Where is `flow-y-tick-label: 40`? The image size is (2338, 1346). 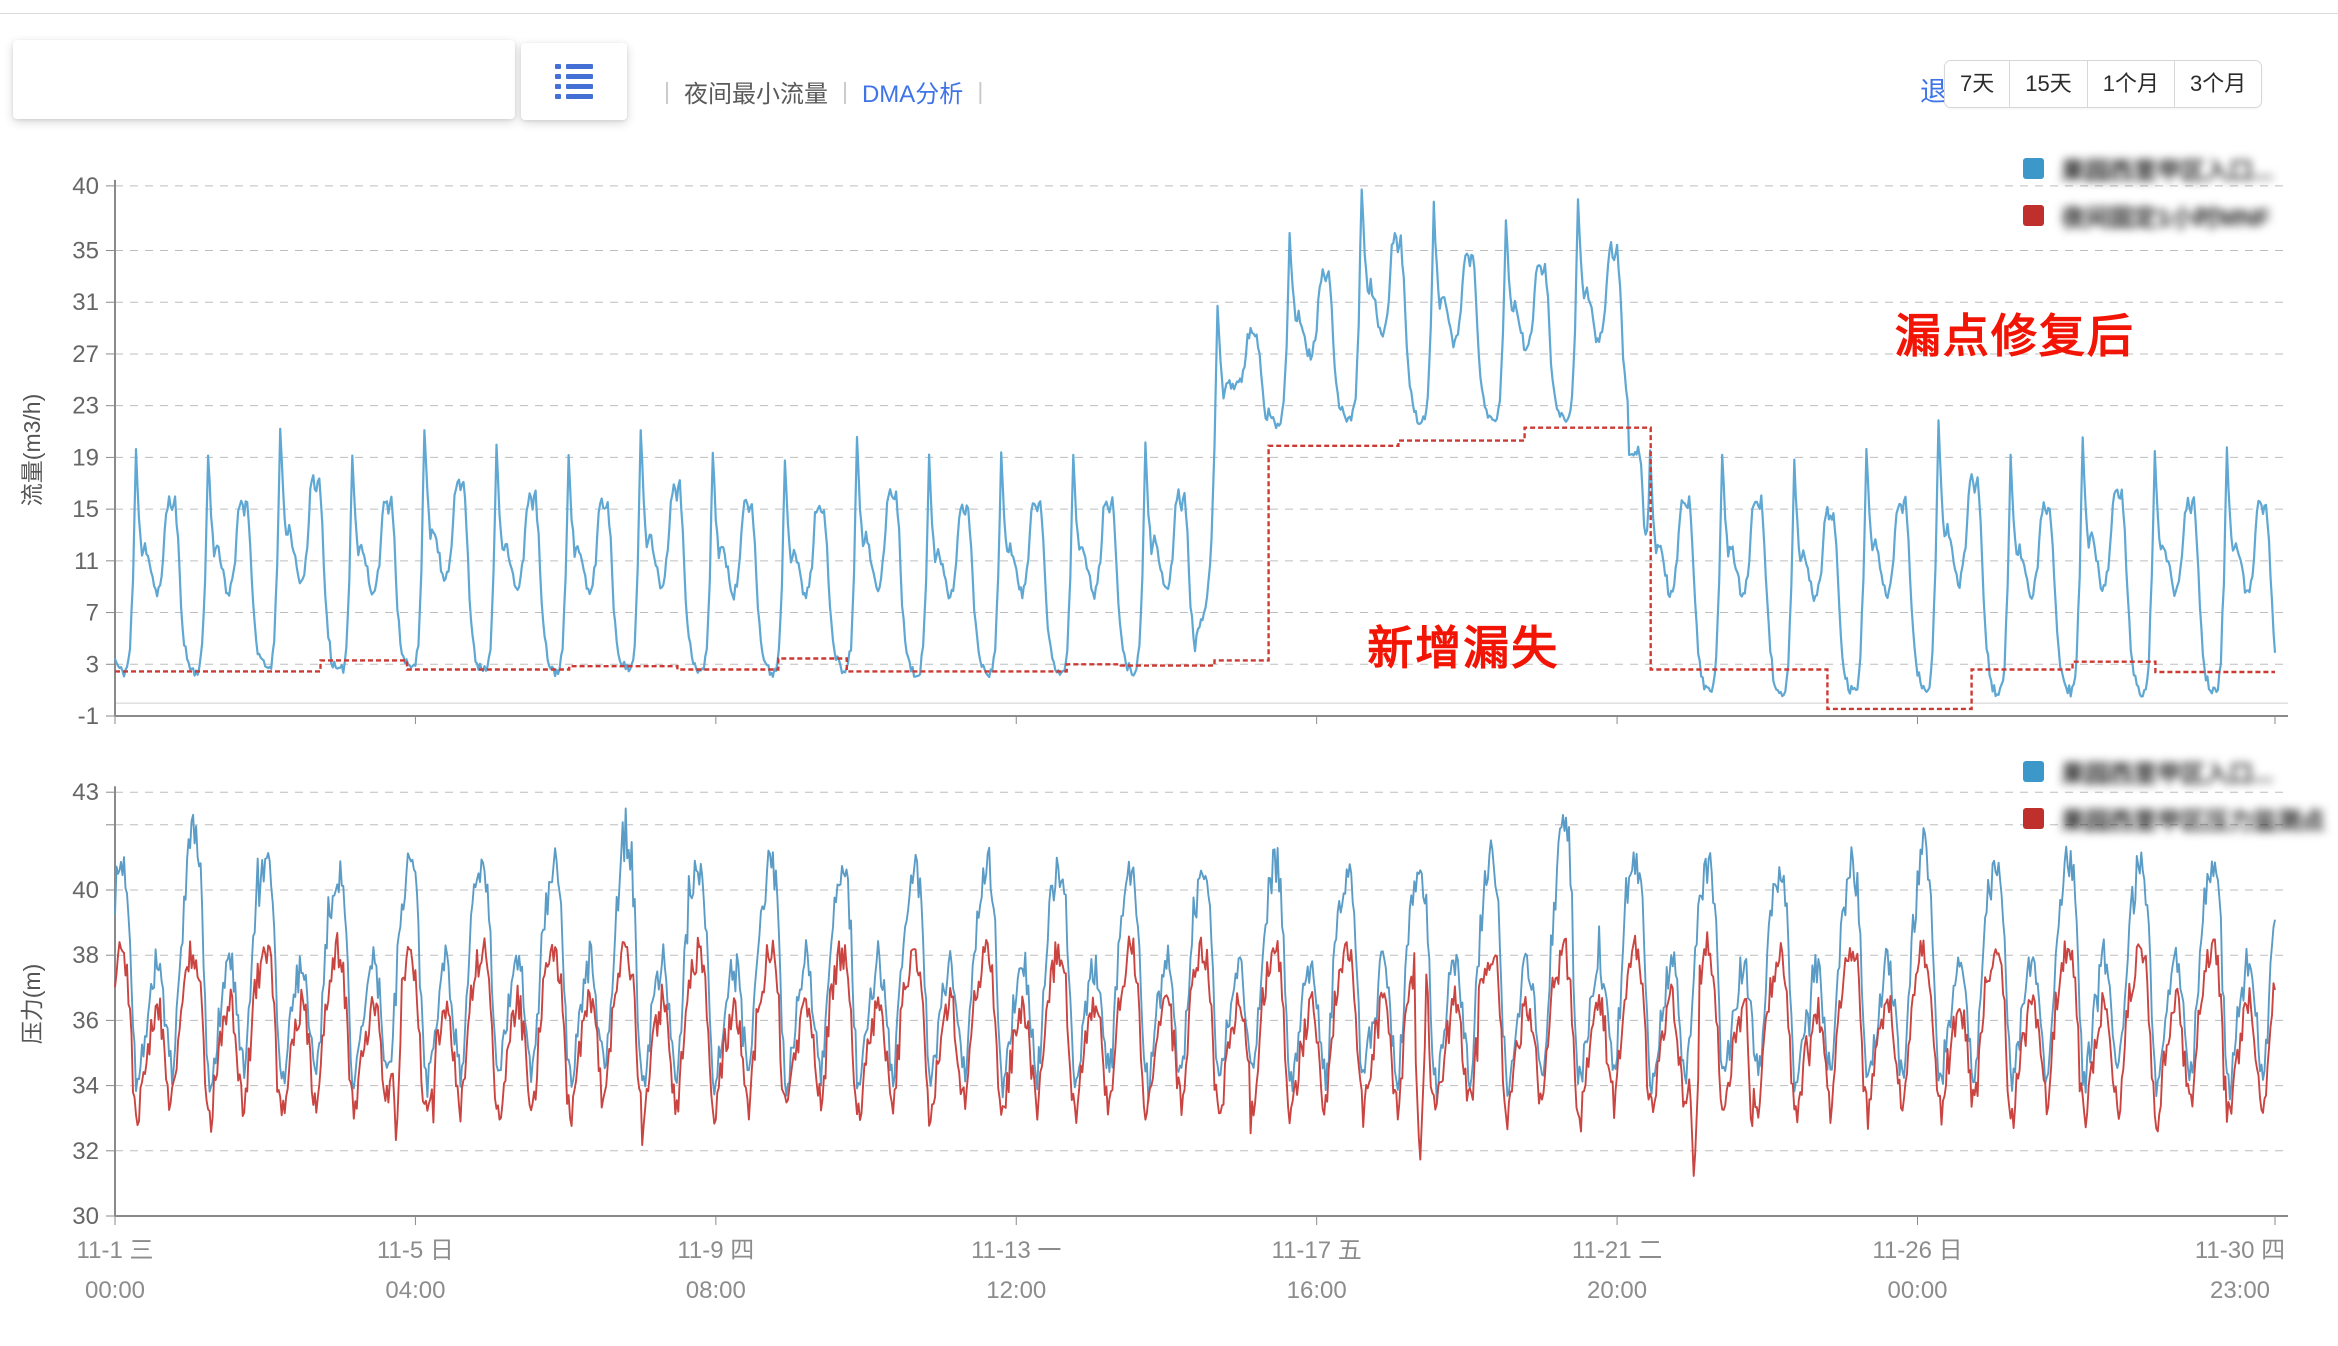
flow-y-tick-label: 40 is located at coordinates (85, 186).